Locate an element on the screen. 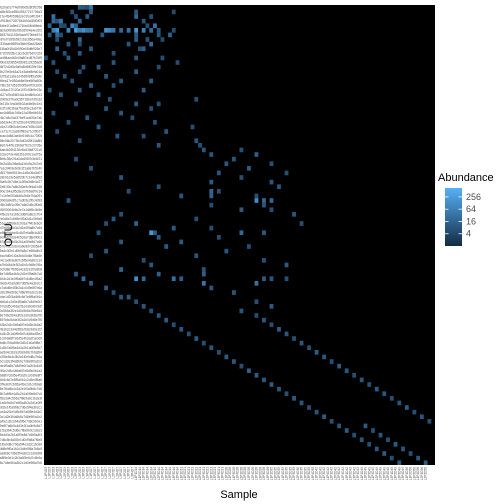 Image resolution: width=504 pixels, height=504 pixels. x-tick-label: L2P1D21 is located at coordinates (196, 474).